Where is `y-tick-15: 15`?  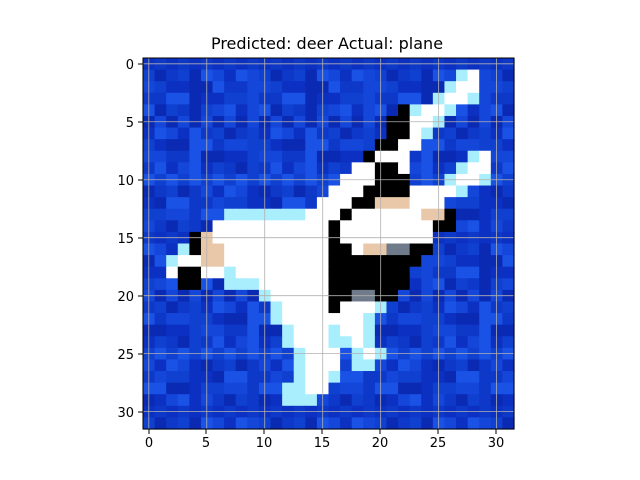
y-tick-15: 15 is located at coordinates (130, 239).